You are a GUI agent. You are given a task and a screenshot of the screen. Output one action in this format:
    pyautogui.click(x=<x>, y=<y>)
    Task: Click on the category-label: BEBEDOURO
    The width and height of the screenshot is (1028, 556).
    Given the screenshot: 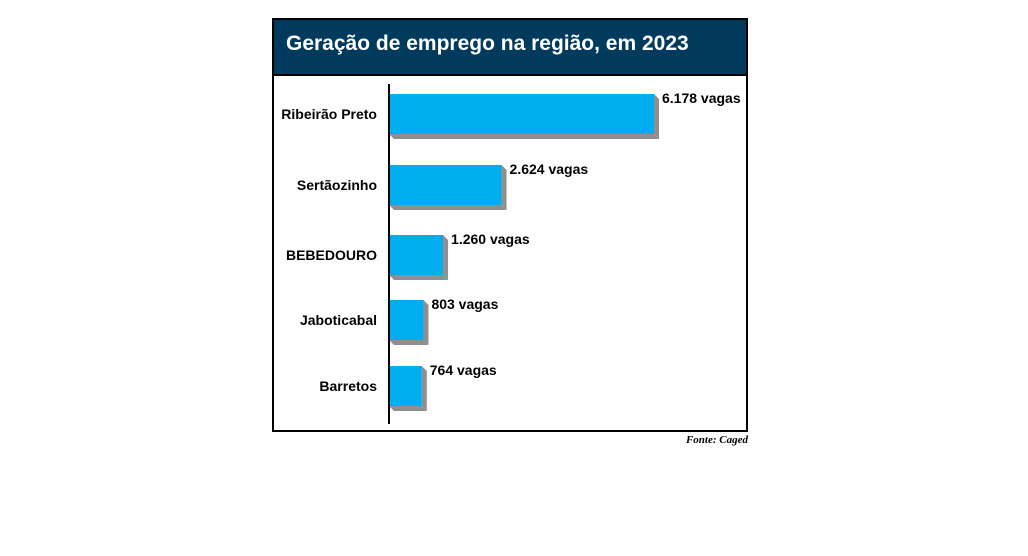 What is the action you would take?
    pyautogui.click(x=331, y=255)
    